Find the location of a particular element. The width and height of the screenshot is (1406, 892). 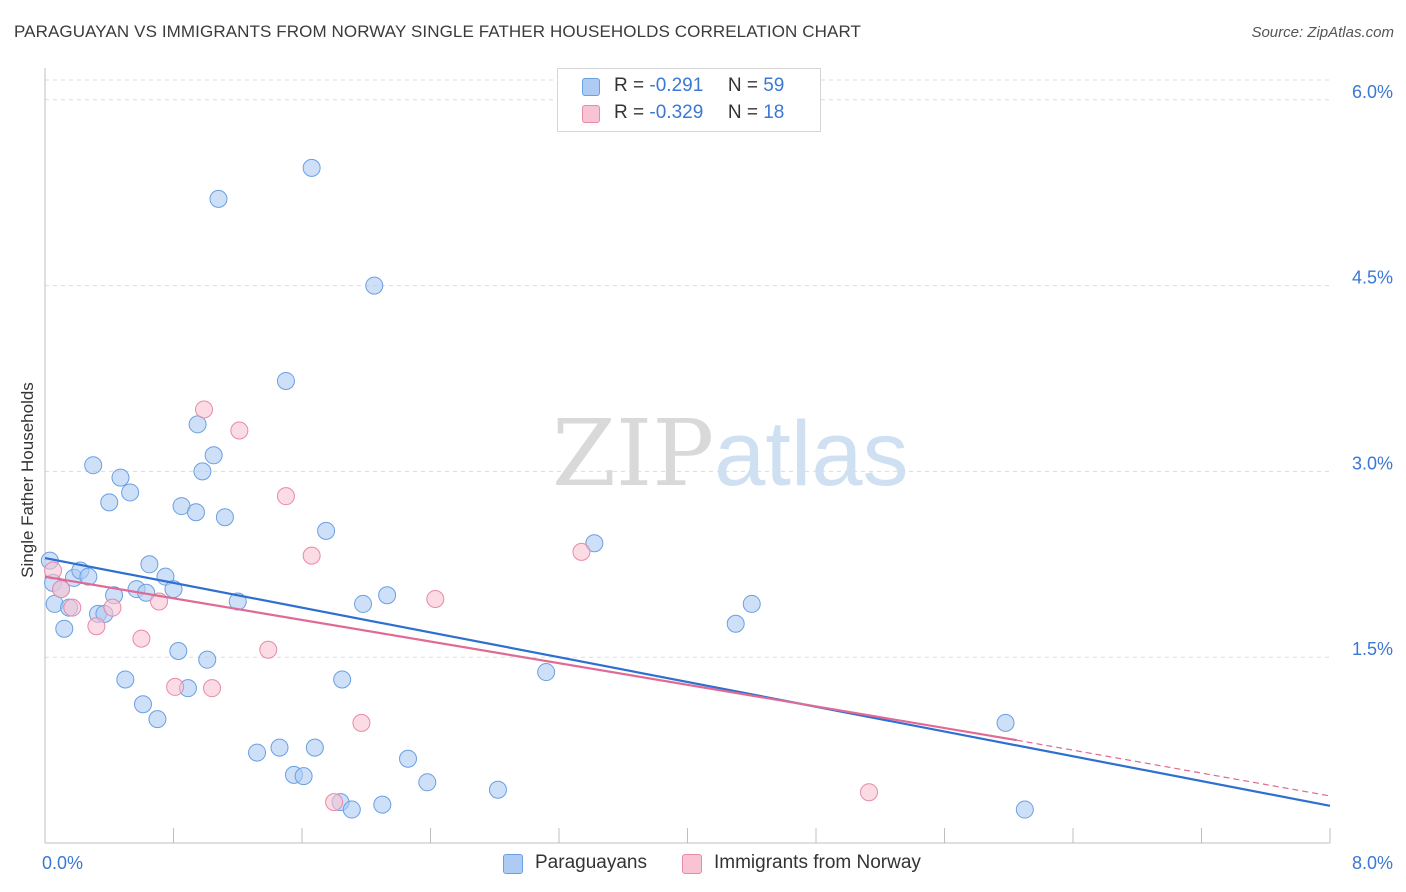

correlation-legend: R = -0.291 N = 59 R = -0.329 N = 18 is located at coordinates (689, 100).